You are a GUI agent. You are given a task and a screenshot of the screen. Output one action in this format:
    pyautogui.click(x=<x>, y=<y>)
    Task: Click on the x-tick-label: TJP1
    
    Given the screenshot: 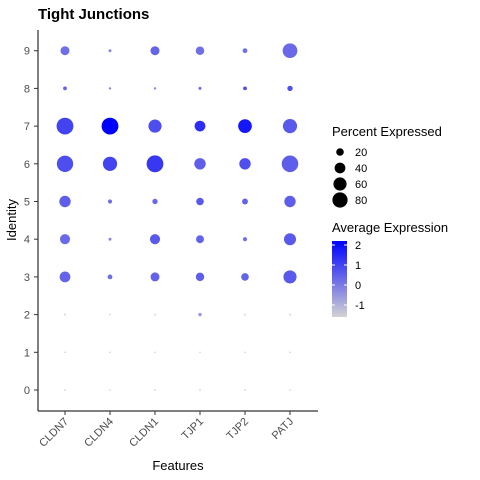 What is the action you would take?
    pyautogui.click(x=192, y=429)
    